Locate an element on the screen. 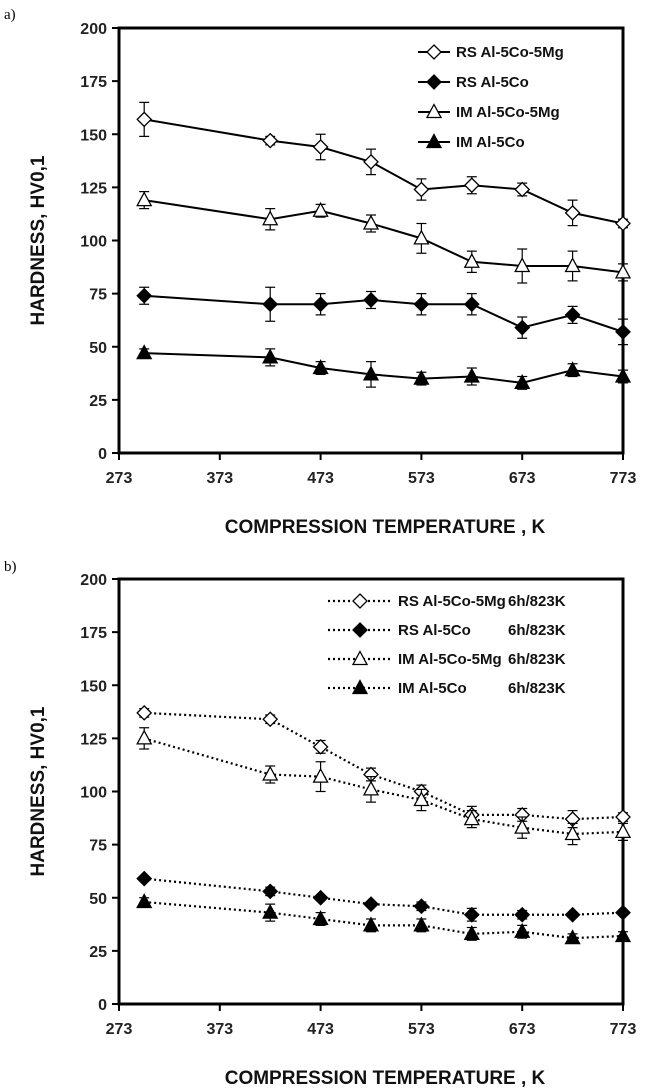 This screenshot has width=656, height=1088. series-im-al-5co is located at coordinates (384, 919).